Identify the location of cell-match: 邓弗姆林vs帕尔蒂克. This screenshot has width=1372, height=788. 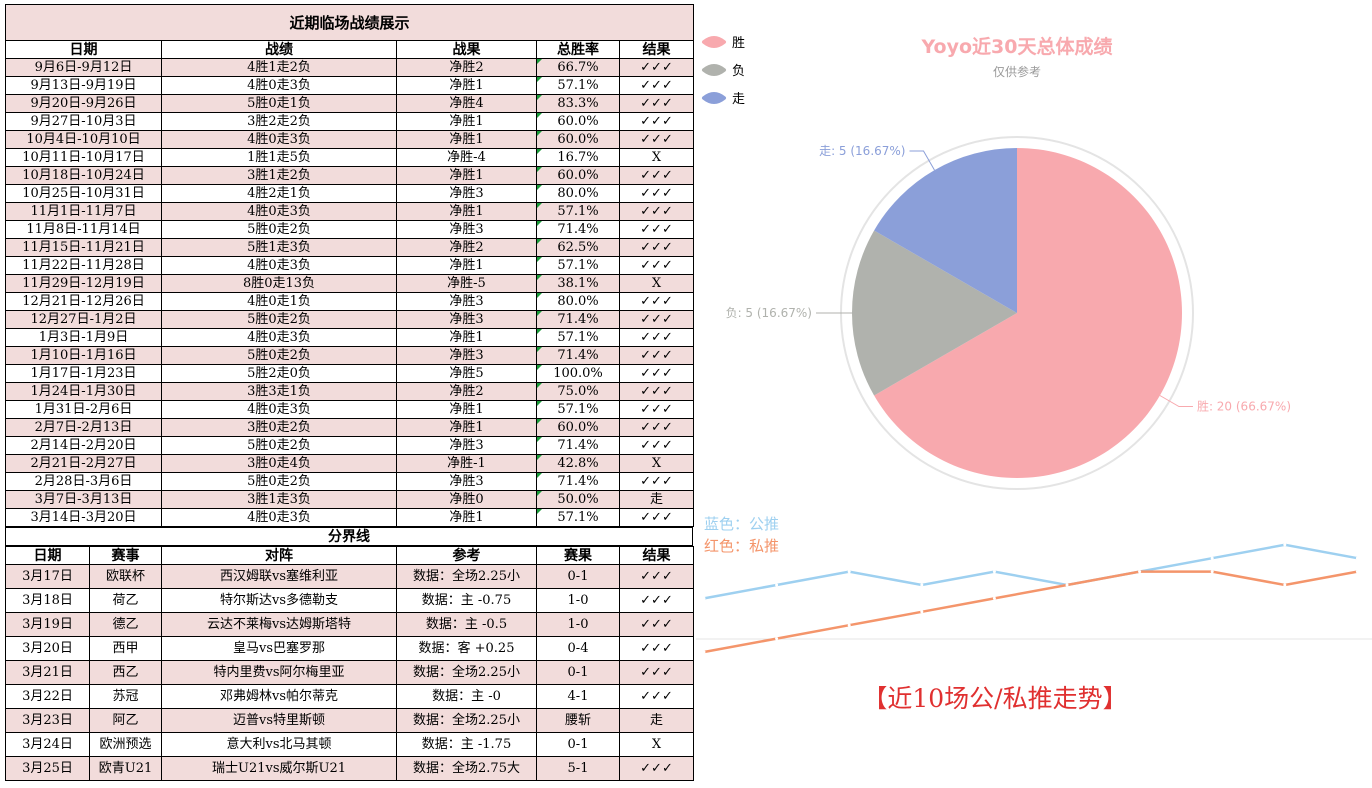
(279, 696).